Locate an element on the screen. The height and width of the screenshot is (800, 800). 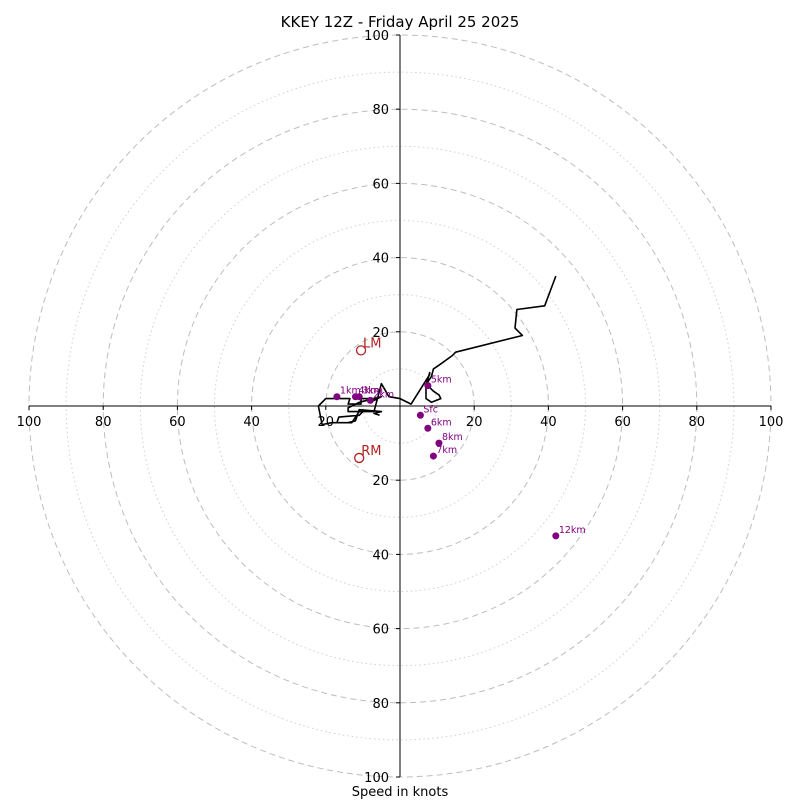
height-label: 3km is located at coordinates (372, 391).